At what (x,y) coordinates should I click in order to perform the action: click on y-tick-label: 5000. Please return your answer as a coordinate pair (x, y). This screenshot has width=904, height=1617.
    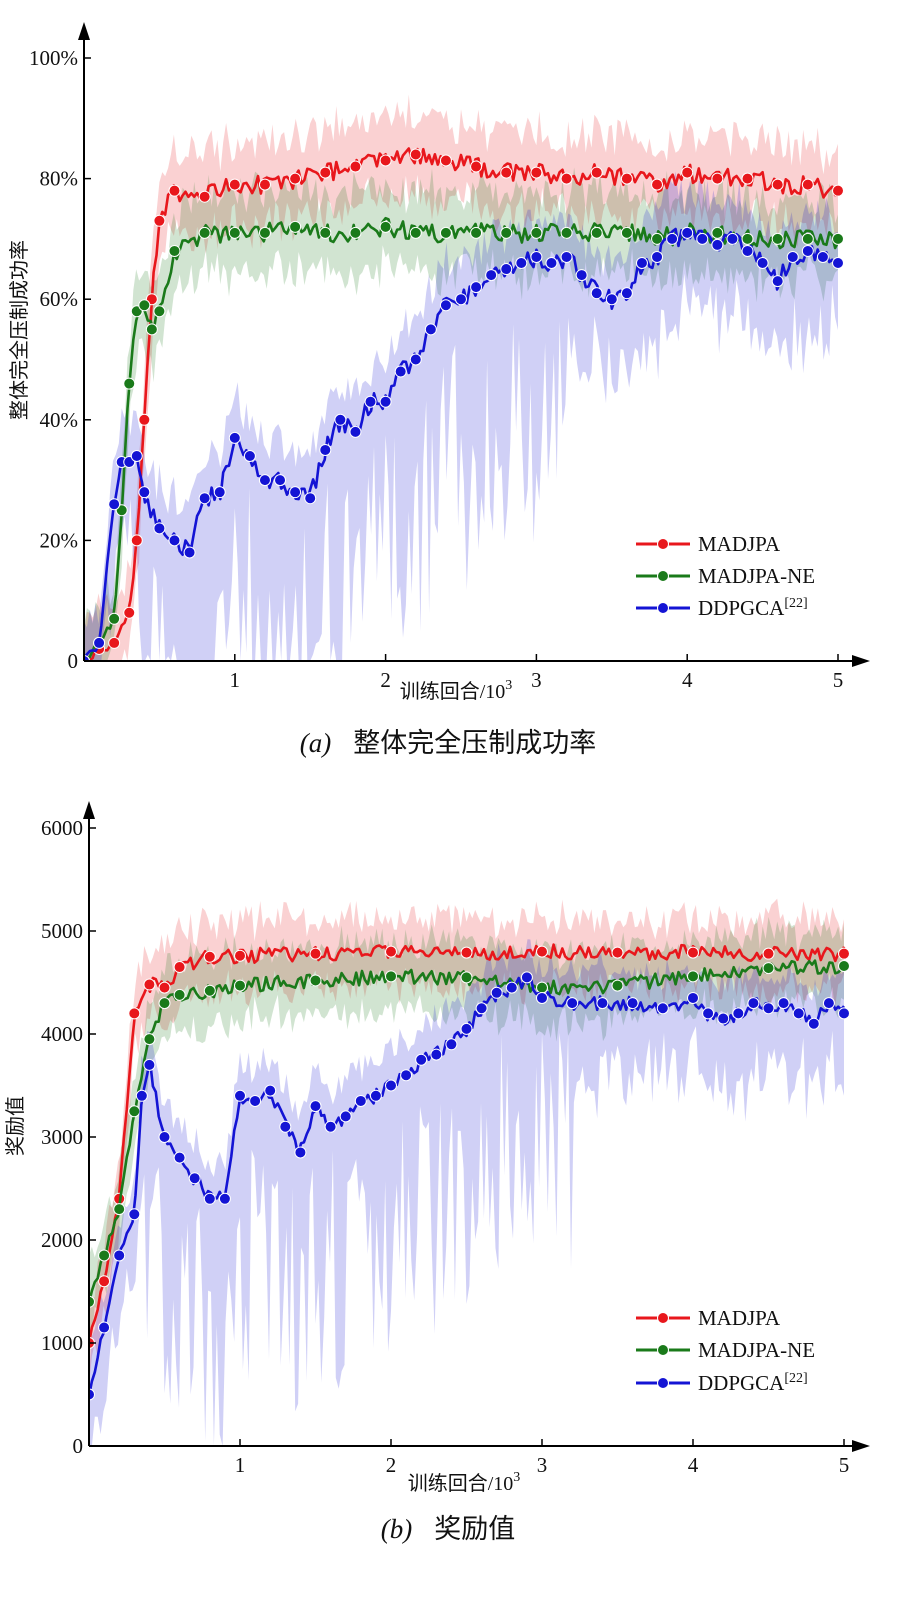
    Looking at the image, I should click on (62, 931).